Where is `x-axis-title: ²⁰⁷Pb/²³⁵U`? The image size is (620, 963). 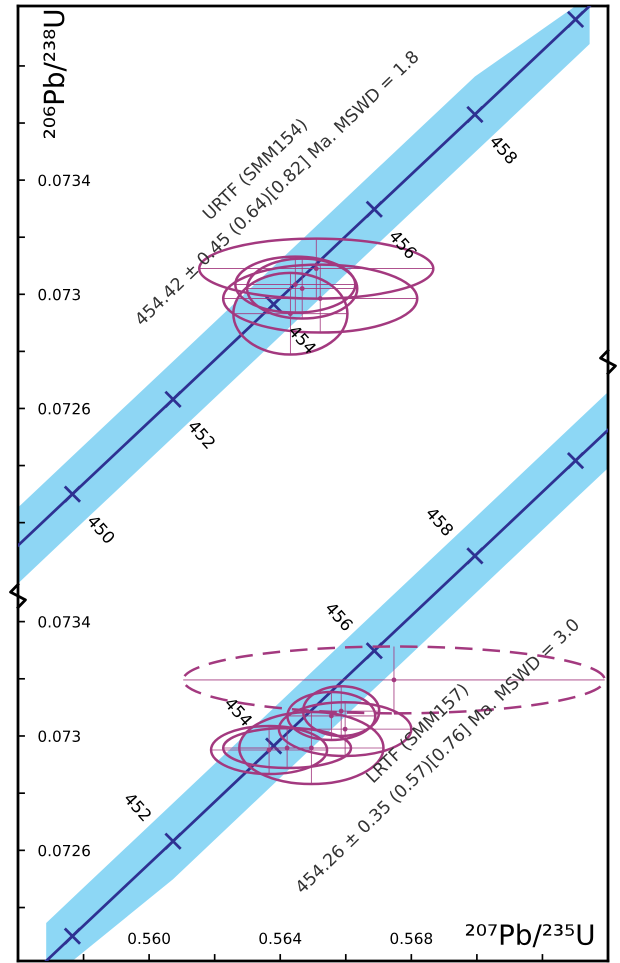
x-axis-title: ²⁰⁷Pb/²³⁵U is located at coordinates (530, 936).